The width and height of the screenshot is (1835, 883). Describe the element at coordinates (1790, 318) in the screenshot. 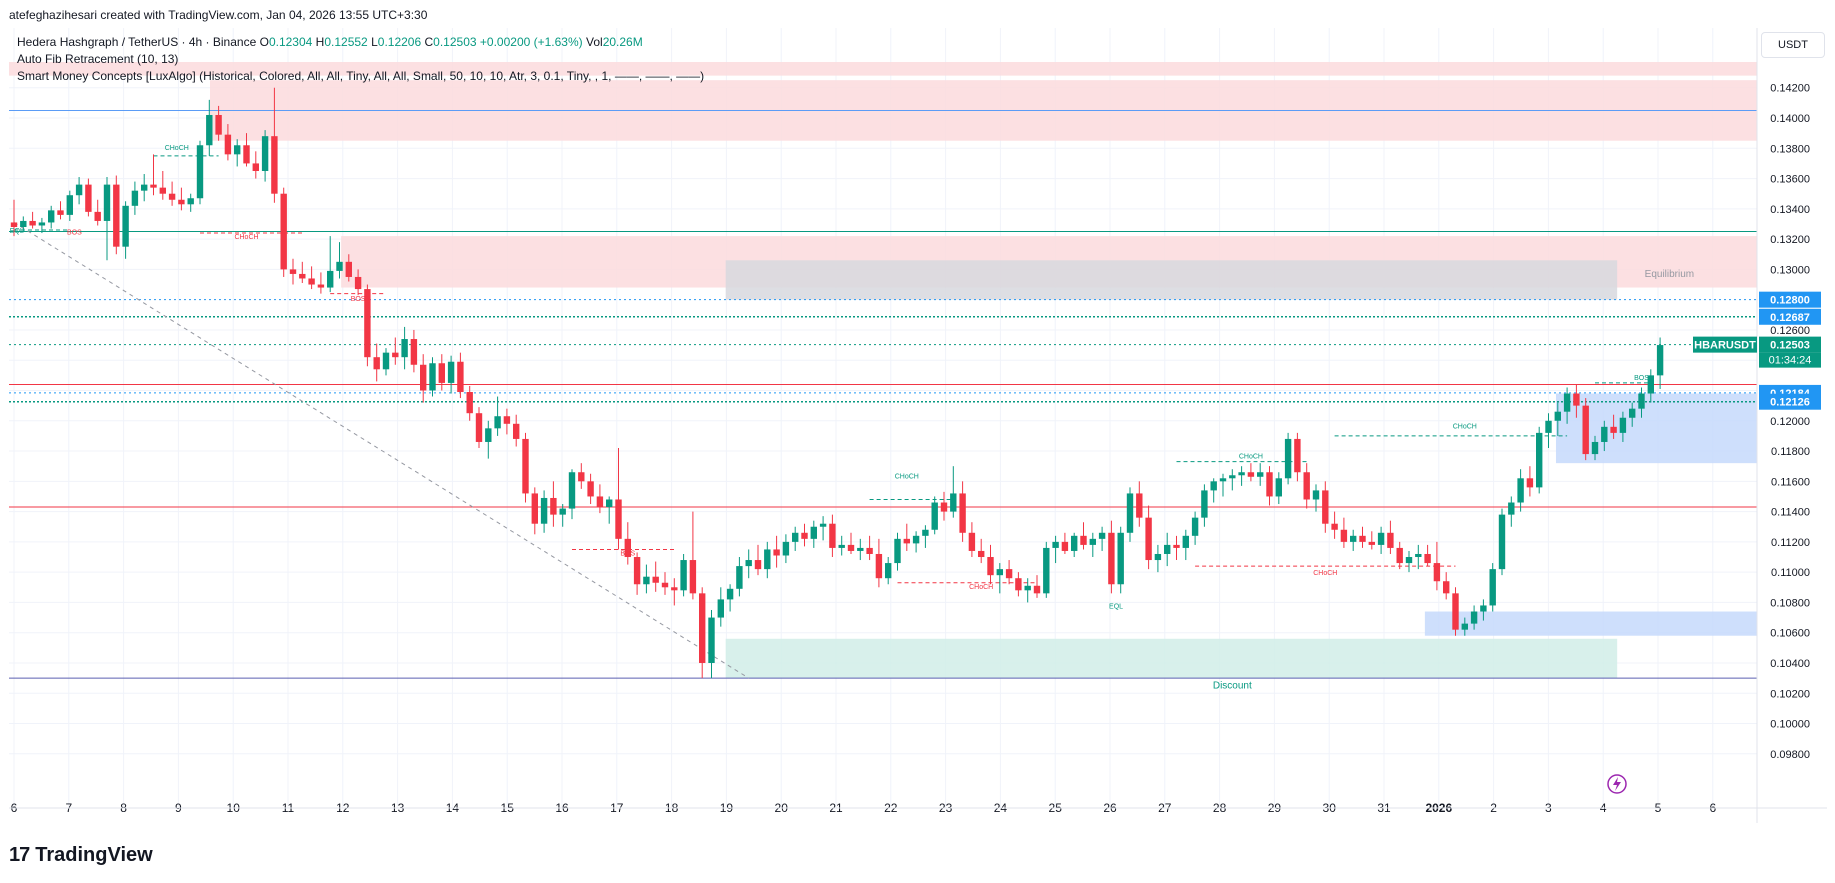

I see `price-tag-label: 0.12687` at that location.